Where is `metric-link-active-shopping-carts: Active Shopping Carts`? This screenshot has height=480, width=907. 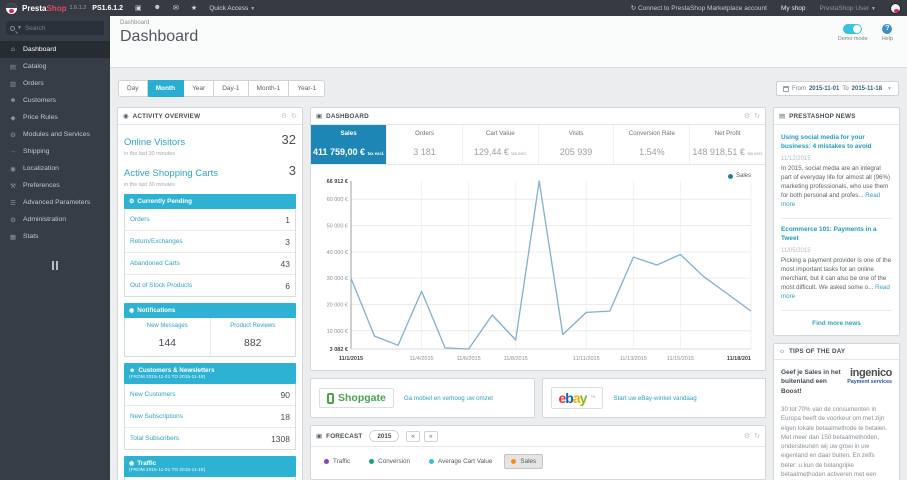 metric-link-active-shopping-carts: Active Shopping Carts is located at coordinates (171, 173).